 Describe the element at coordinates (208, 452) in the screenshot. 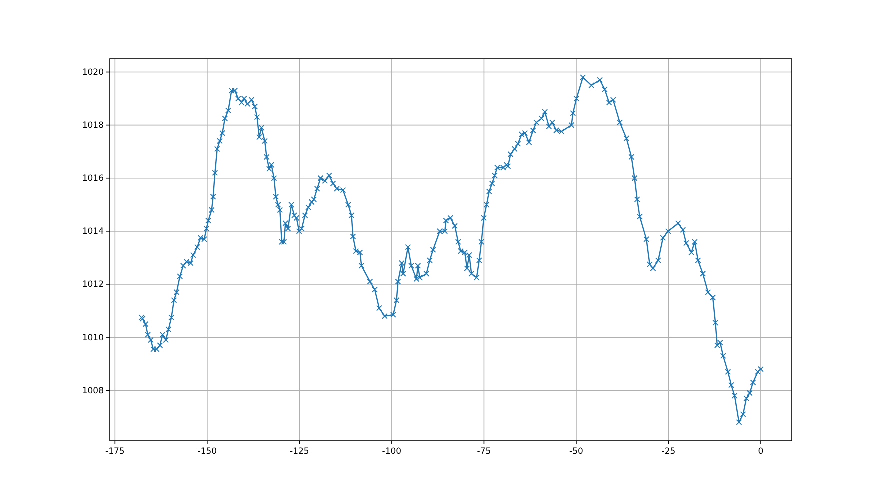

I see `x-tick-label: -150` at that location.